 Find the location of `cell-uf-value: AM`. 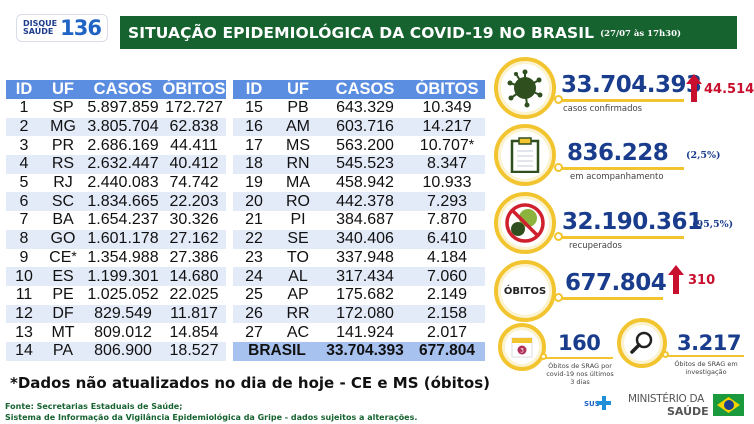

cell-uf-value: AM is located at coordinates (298, 127).